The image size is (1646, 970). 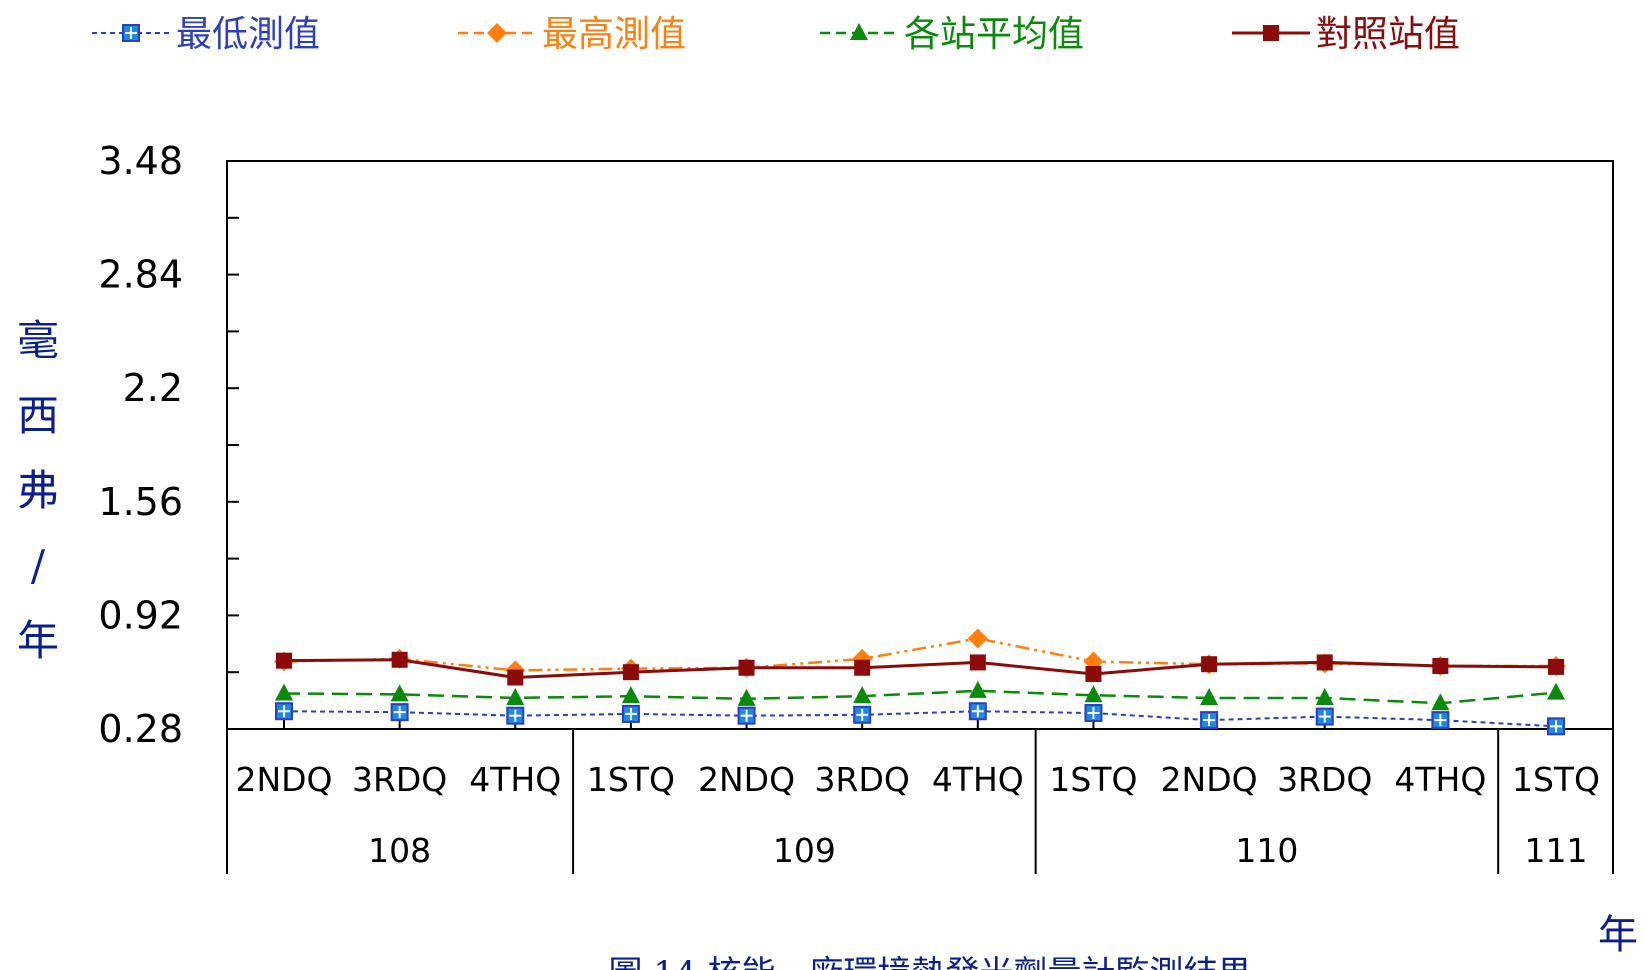 I want to click on y-axis-label-char: 毫, so click(x=38, y=340).